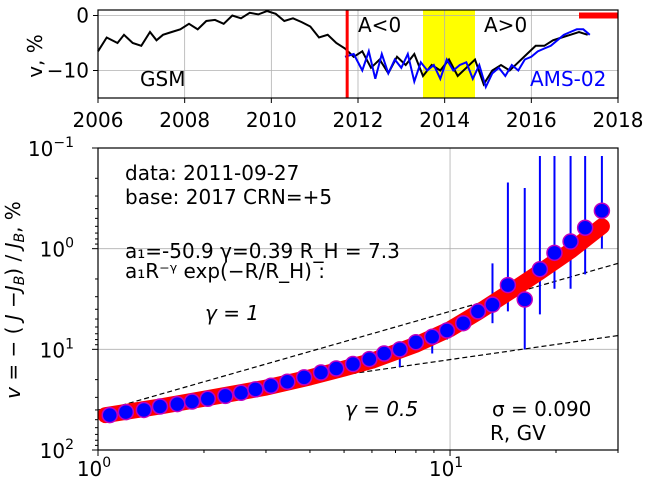 Image resolution: width=650 pixels, height=500 pixels. What do you see at coordinates (82, 16) in the screenshot?
I see `top-ytick-label: 0` at bounding box center [82, 16].